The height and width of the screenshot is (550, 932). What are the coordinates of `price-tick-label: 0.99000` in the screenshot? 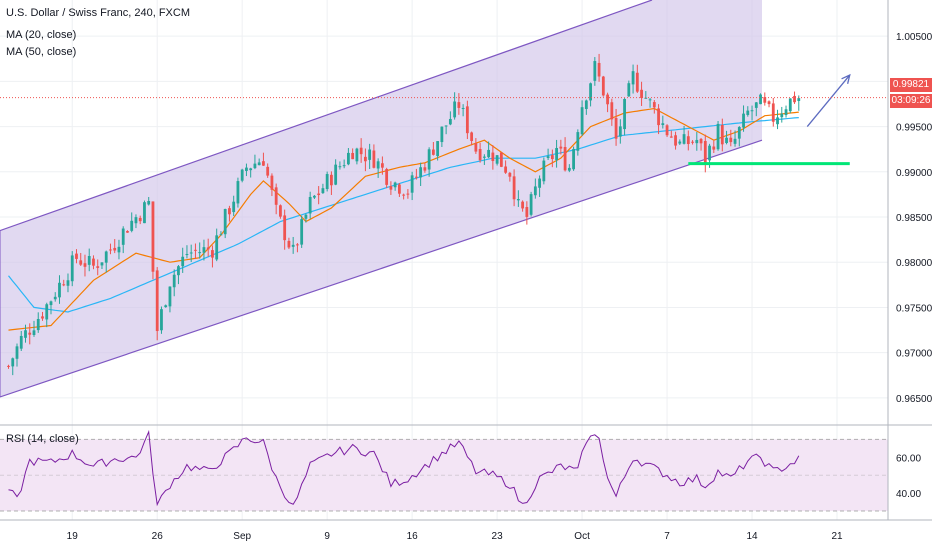 It's located at (914, 173).